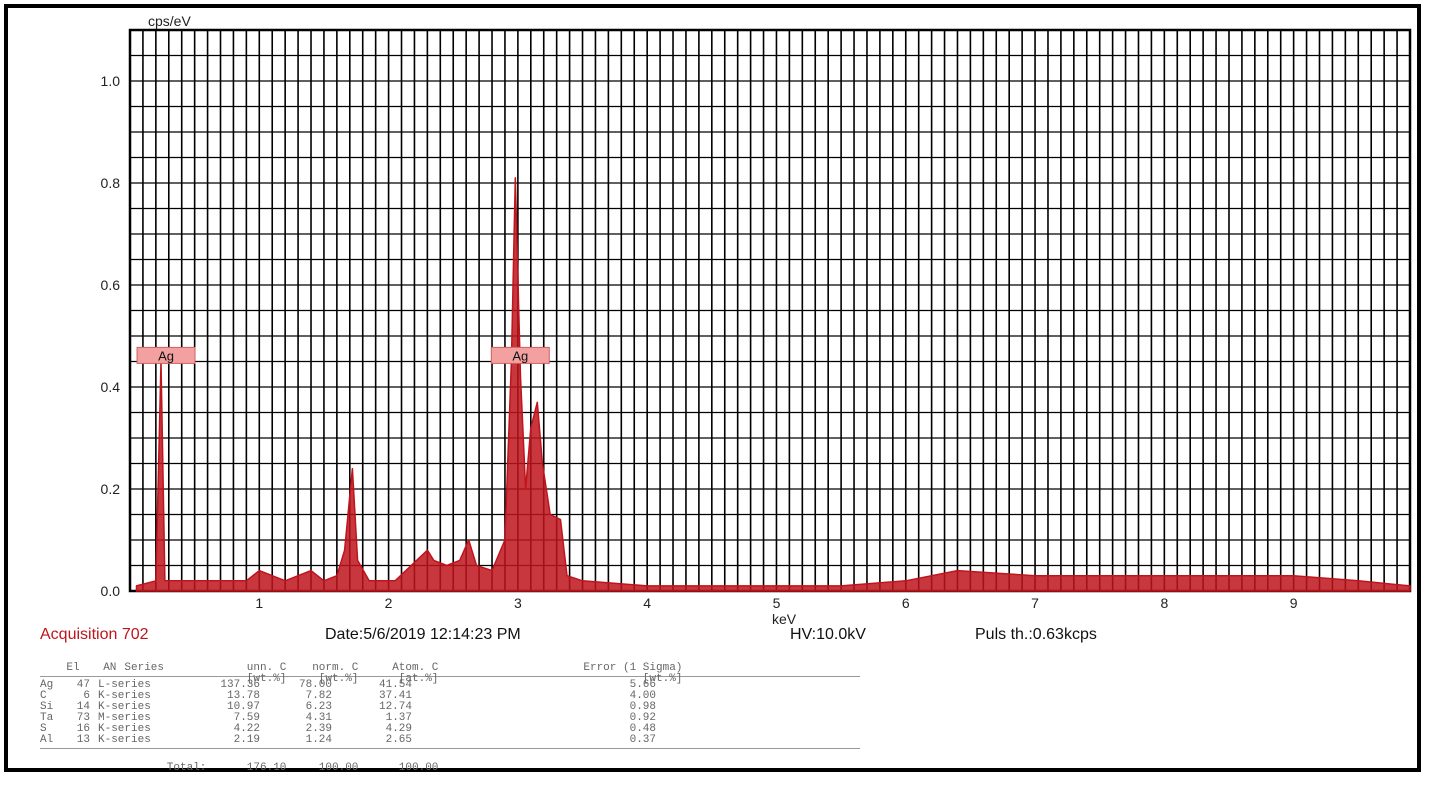  What do you see at coordinates (111, 285) in the screenshot?
I see `y-tick-label: 0.6` at bounding box center [111, 285].